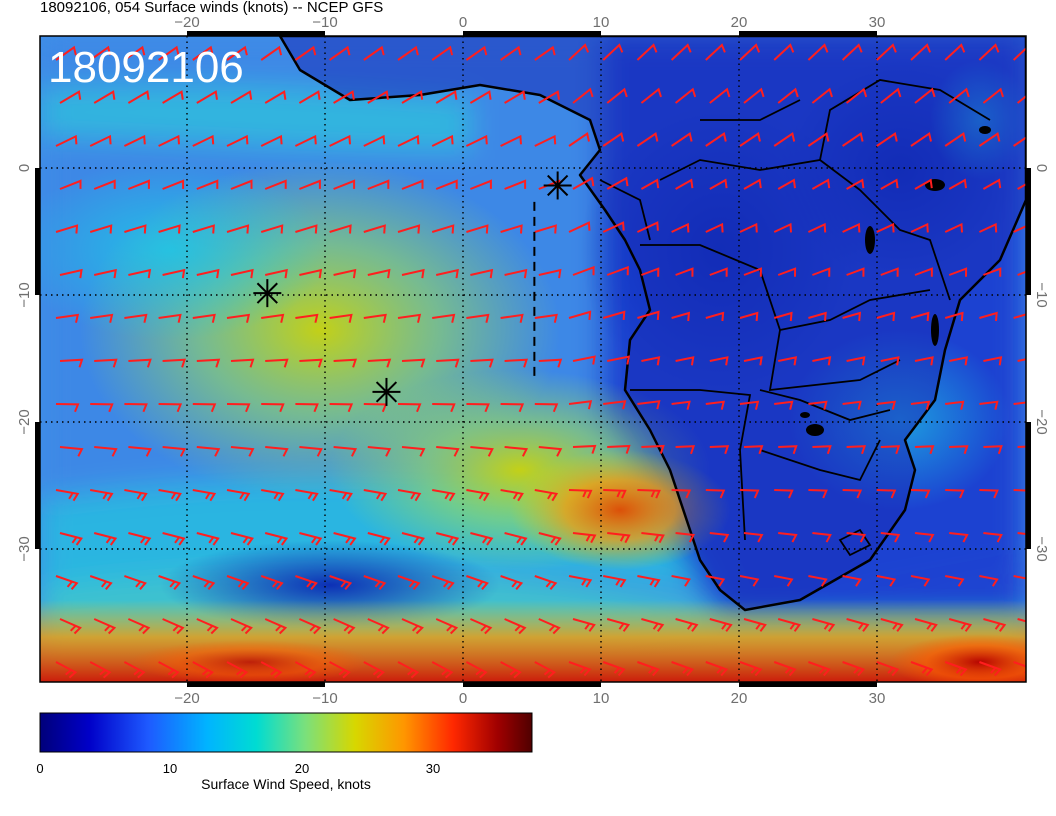 Image resolution: width=1056 pixels, height=816 pixels. What do you see at coordinates (1041, 294) in the screenshot?
I see `svg-text: −10` at bounding box center [1041, 294].